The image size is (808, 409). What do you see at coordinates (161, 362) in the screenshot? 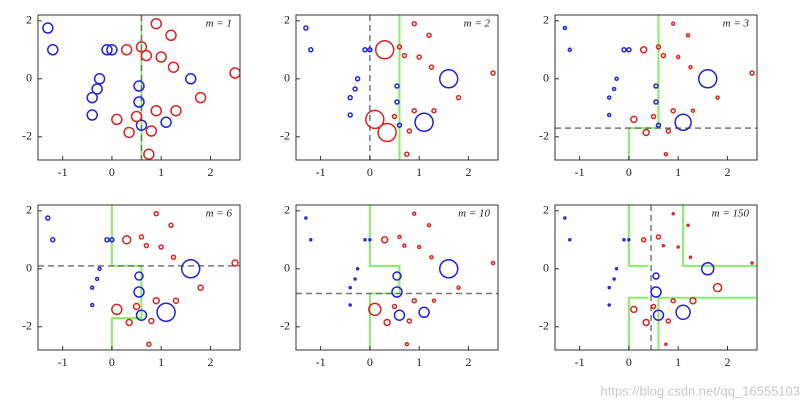
I see `x-tick-label: 1` at bounding box center [161, 362].